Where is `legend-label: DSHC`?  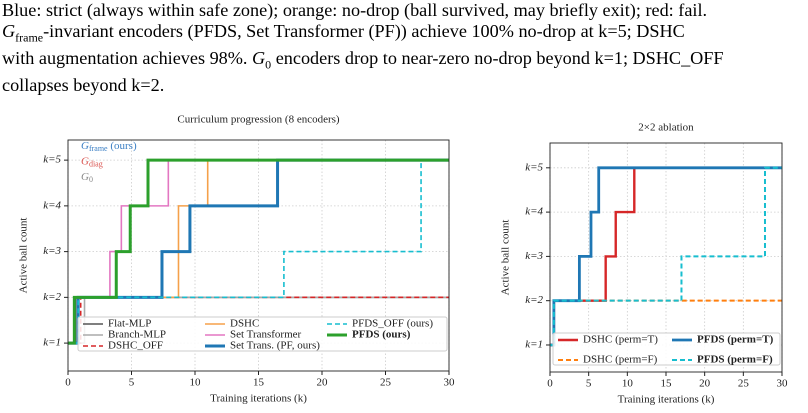 legend-label: DSHC is located at coordinates (244, 324).